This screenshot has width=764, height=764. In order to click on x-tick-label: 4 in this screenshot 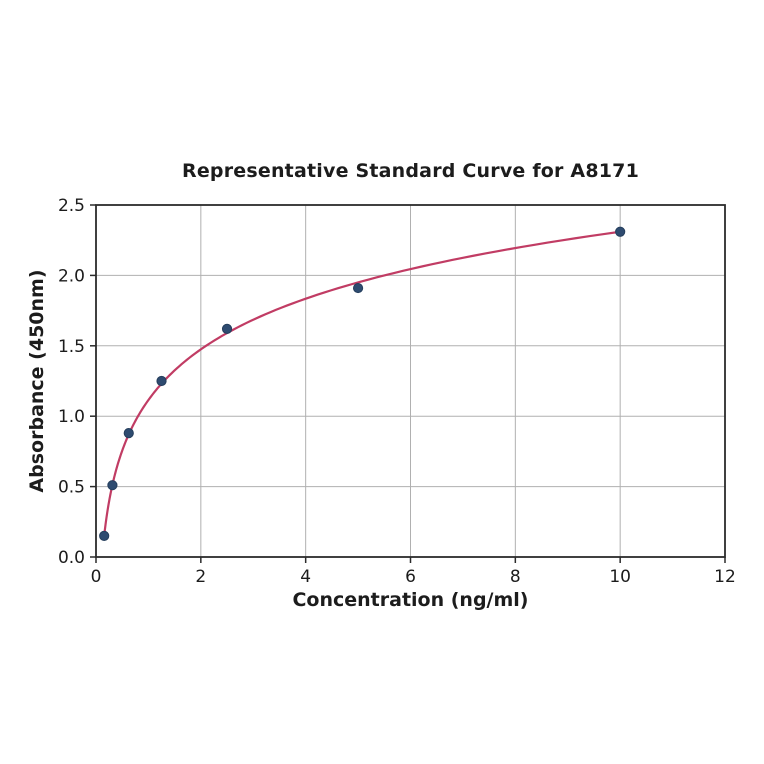, I will do `click(305, 577)`.